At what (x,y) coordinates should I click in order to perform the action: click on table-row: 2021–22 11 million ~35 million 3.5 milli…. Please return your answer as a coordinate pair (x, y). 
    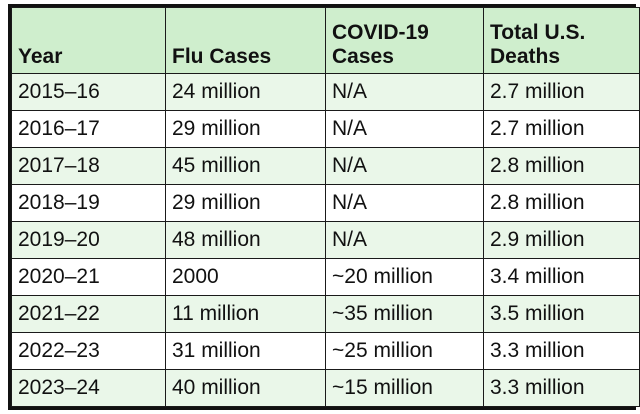
    Looking at the image, I should click on (325, 314).